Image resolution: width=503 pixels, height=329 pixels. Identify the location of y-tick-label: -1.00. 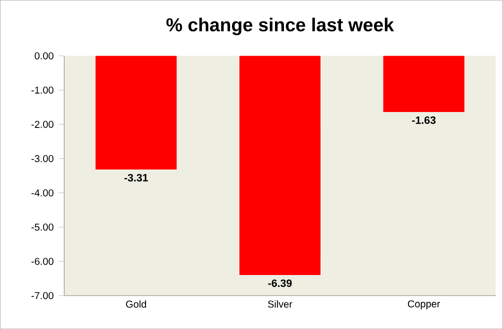
(42, 90).